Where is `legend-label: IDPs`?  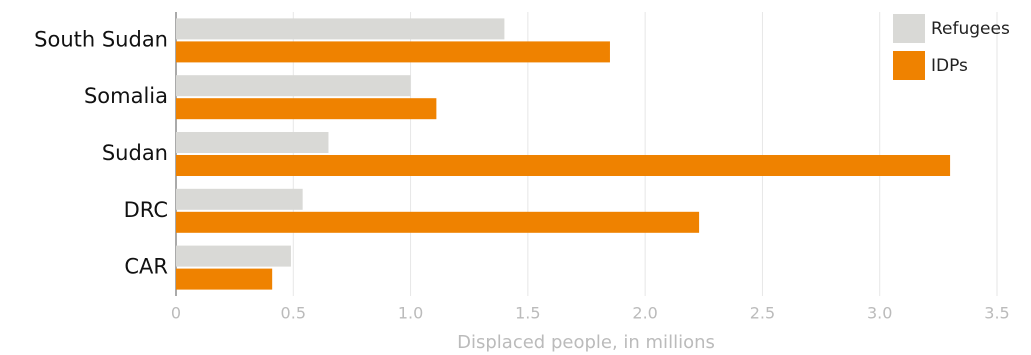 legend-label: IDPs is located at coordinates (949, 66).